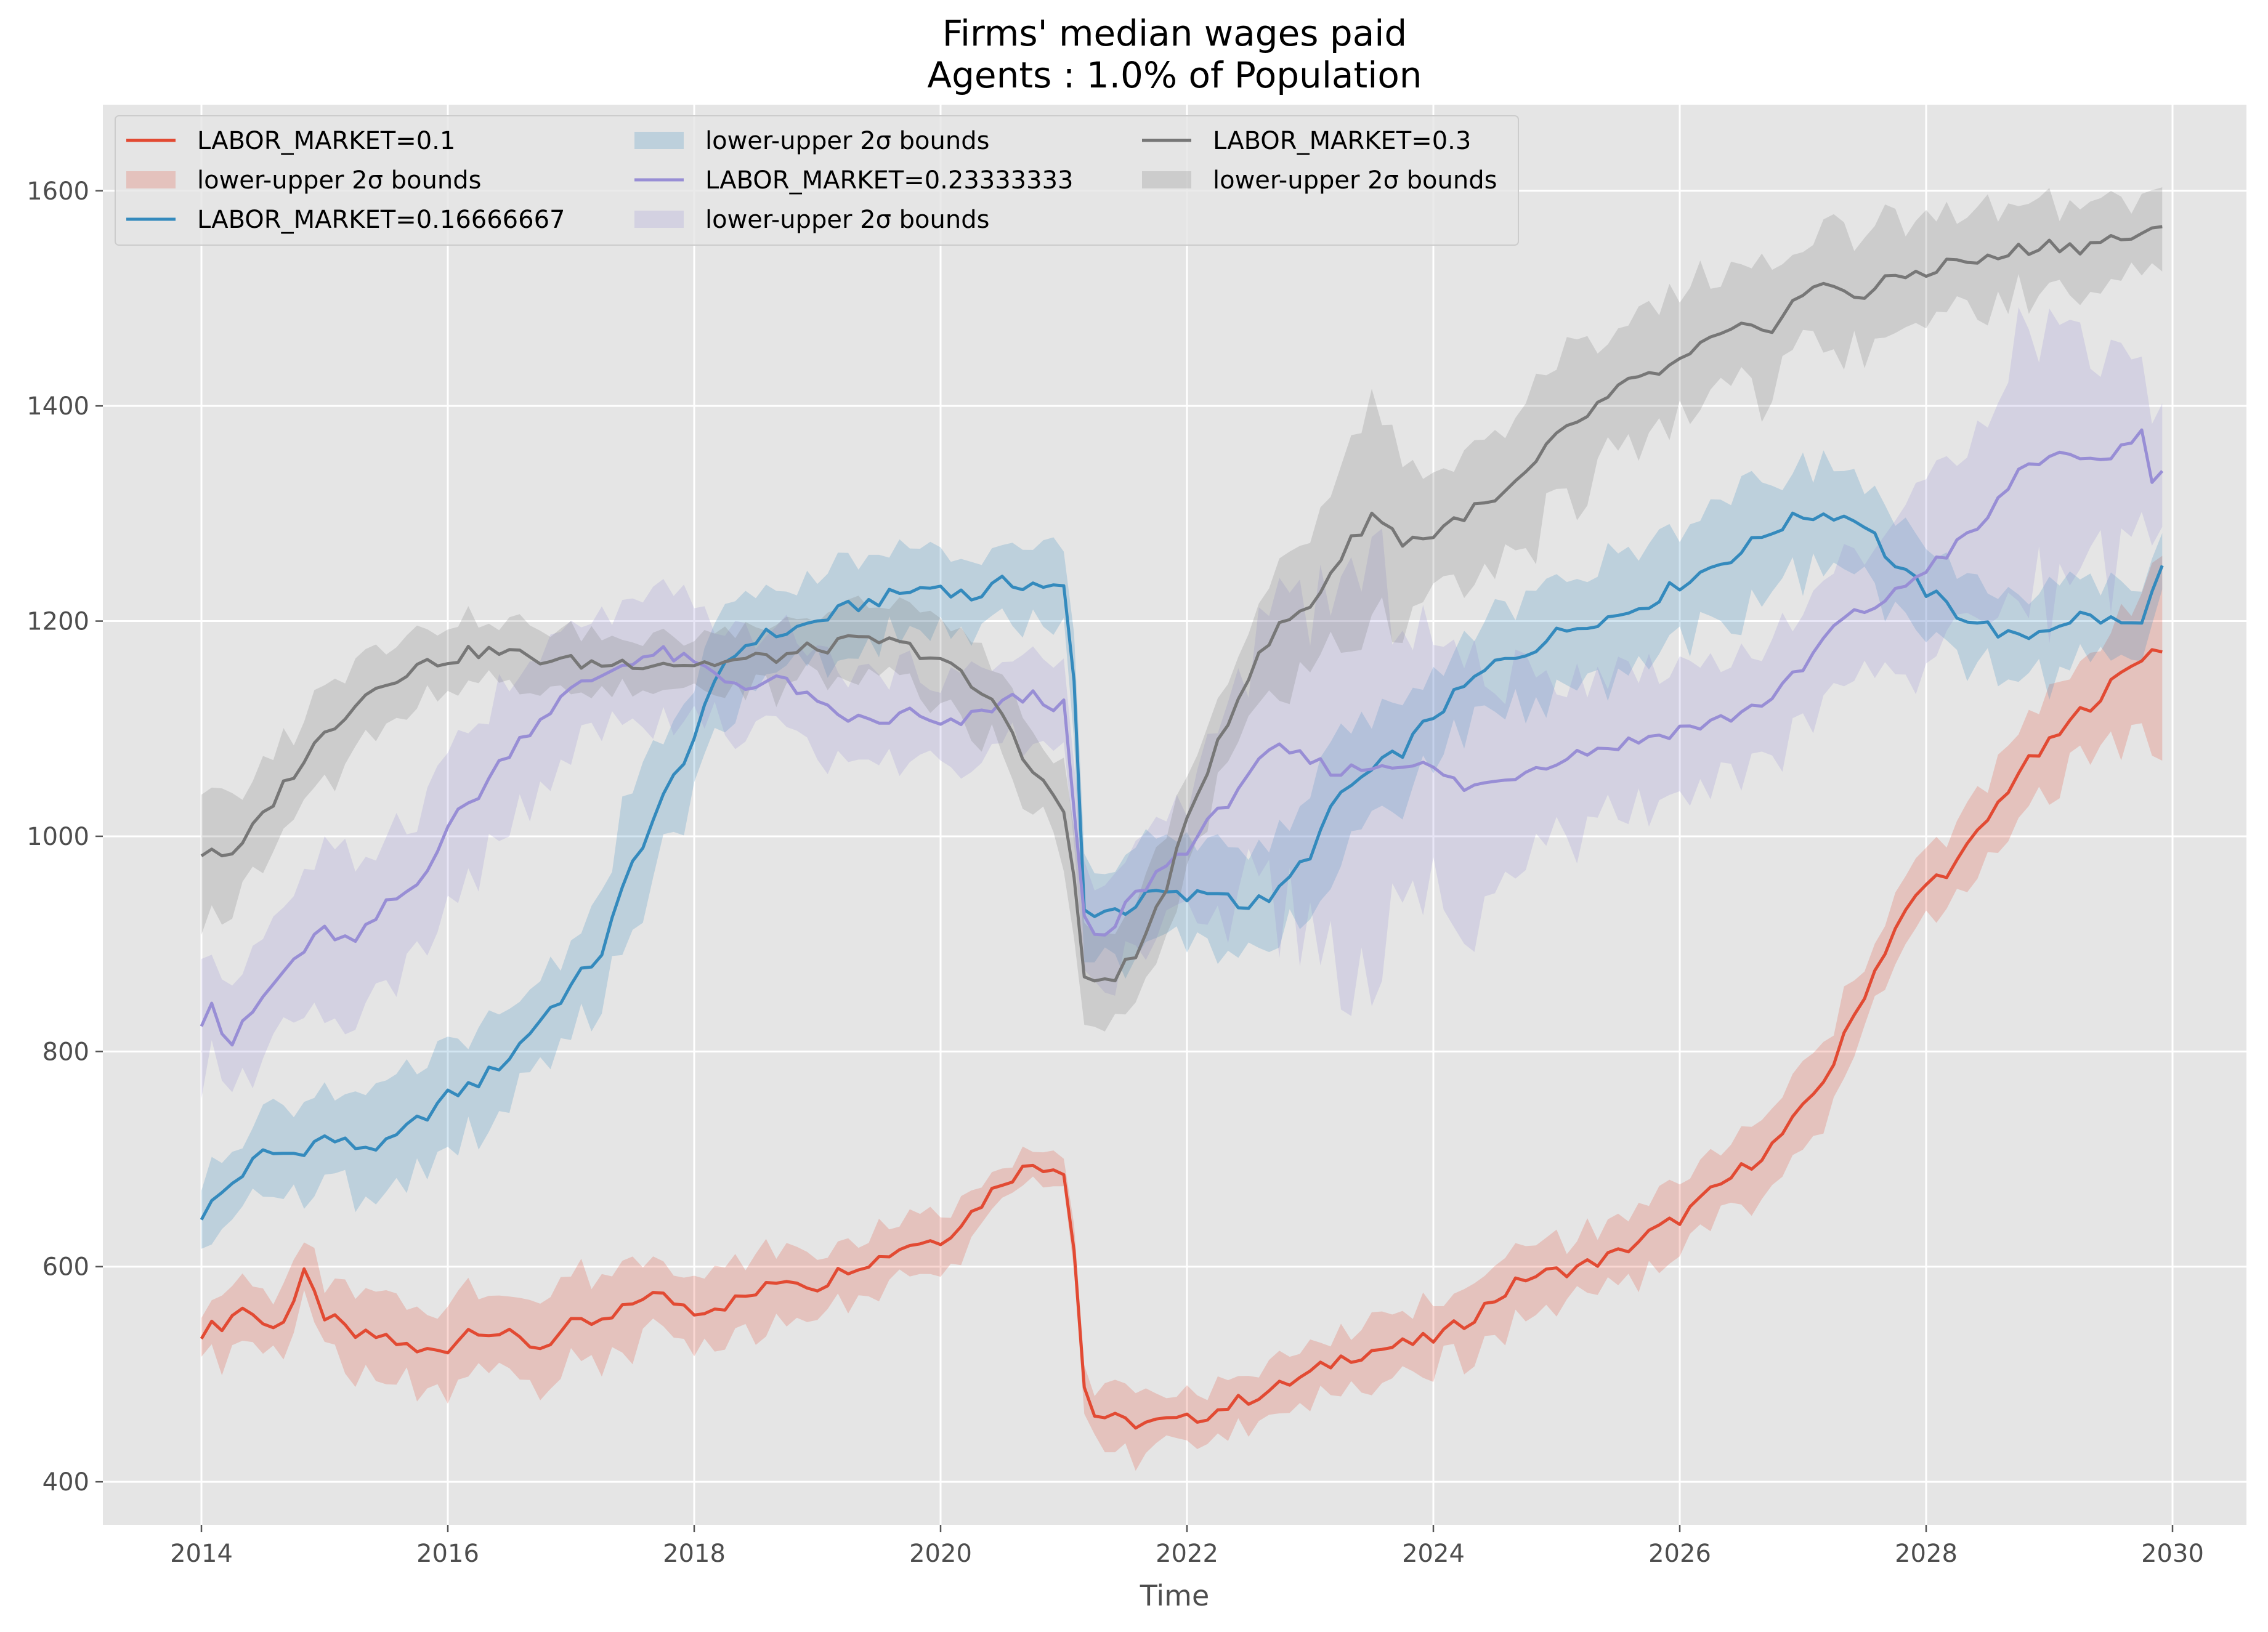 The height and width of the screenshot is (1632, 2268). I want to click on x-axis-label: Time, so click(1175, 1595).